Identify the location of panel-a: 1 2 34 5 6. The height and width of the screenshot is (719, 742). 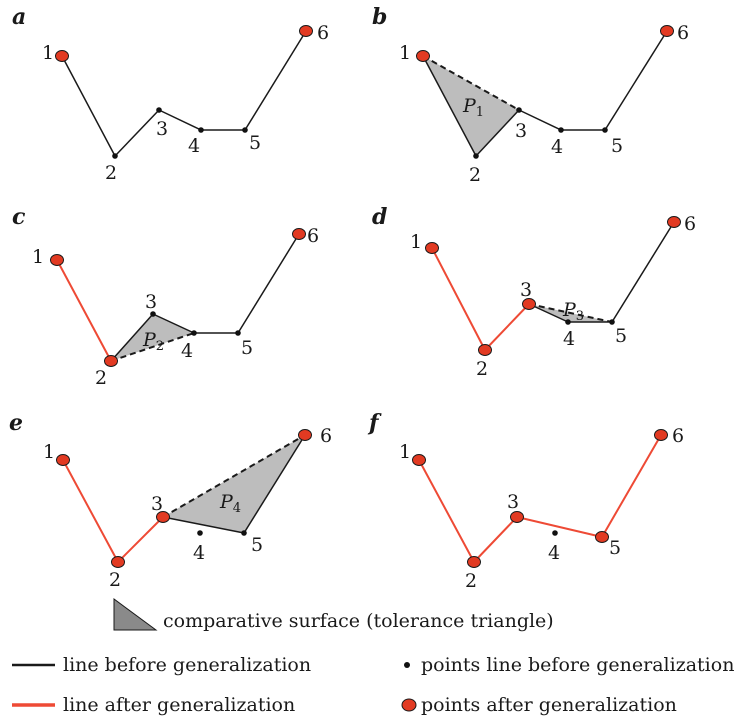
(185, 103).